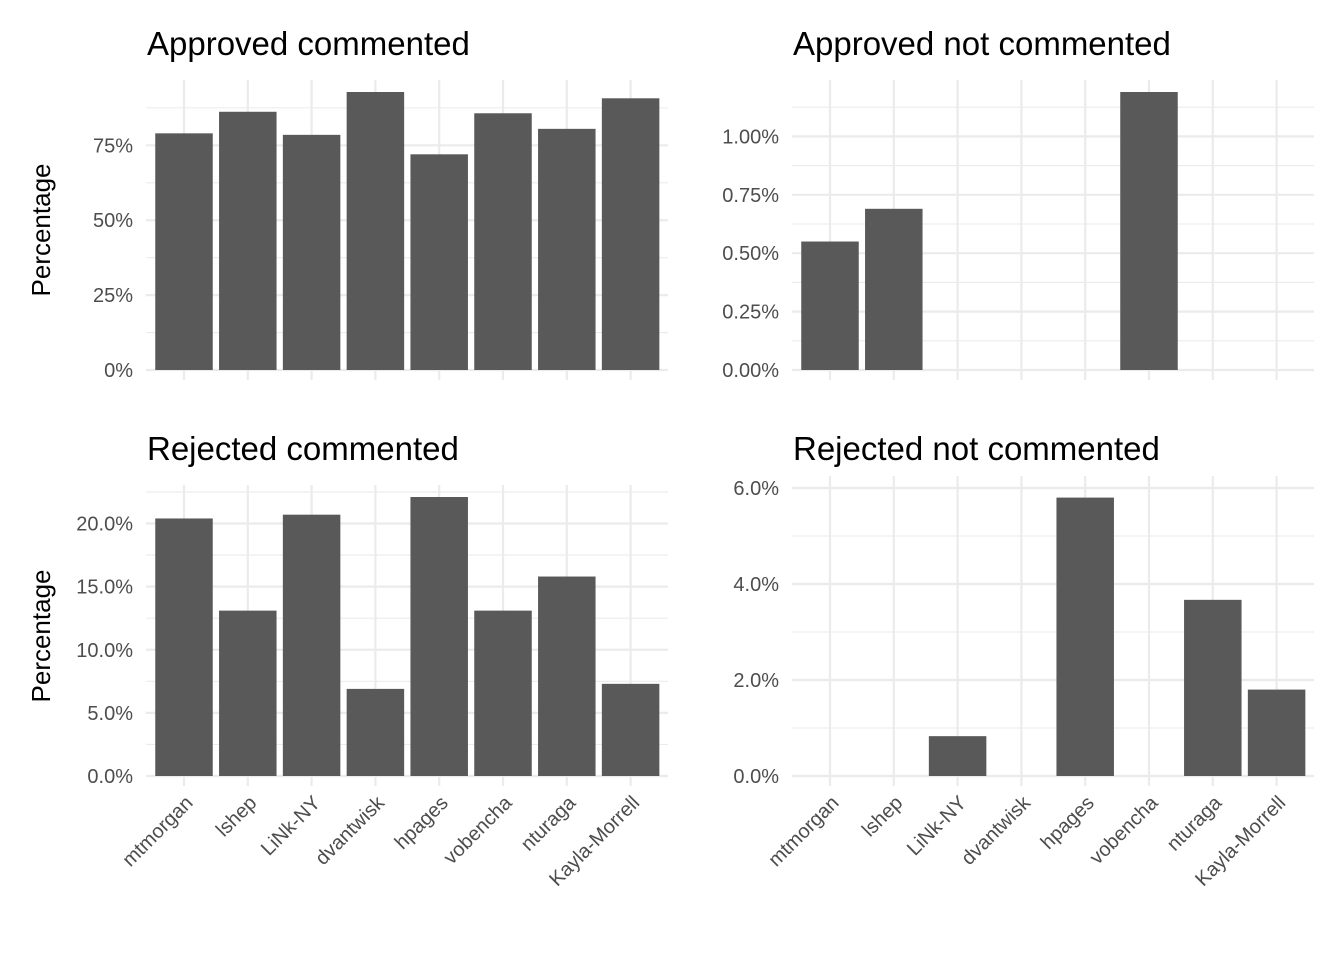 Image resolution: width=1344 pixels, height=960 pixels. I want to click on y-tick-label: 2.0%, so click(756, 681).